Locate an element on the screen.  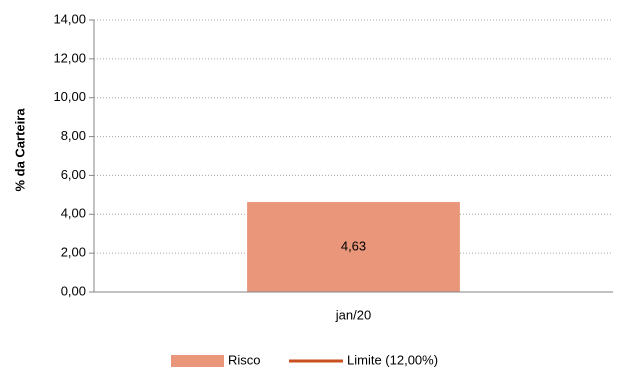
y-tick-label: 8,00 is located at coordinates (73, 135).